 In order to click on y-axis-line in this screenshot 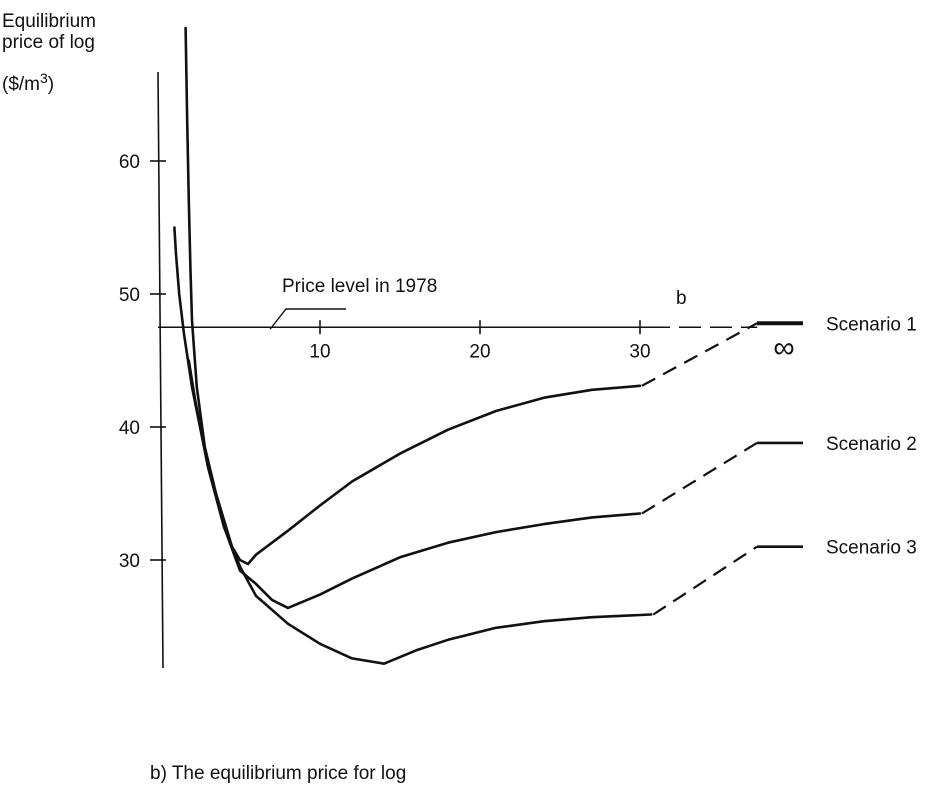, I will do `click(160, 370)`.